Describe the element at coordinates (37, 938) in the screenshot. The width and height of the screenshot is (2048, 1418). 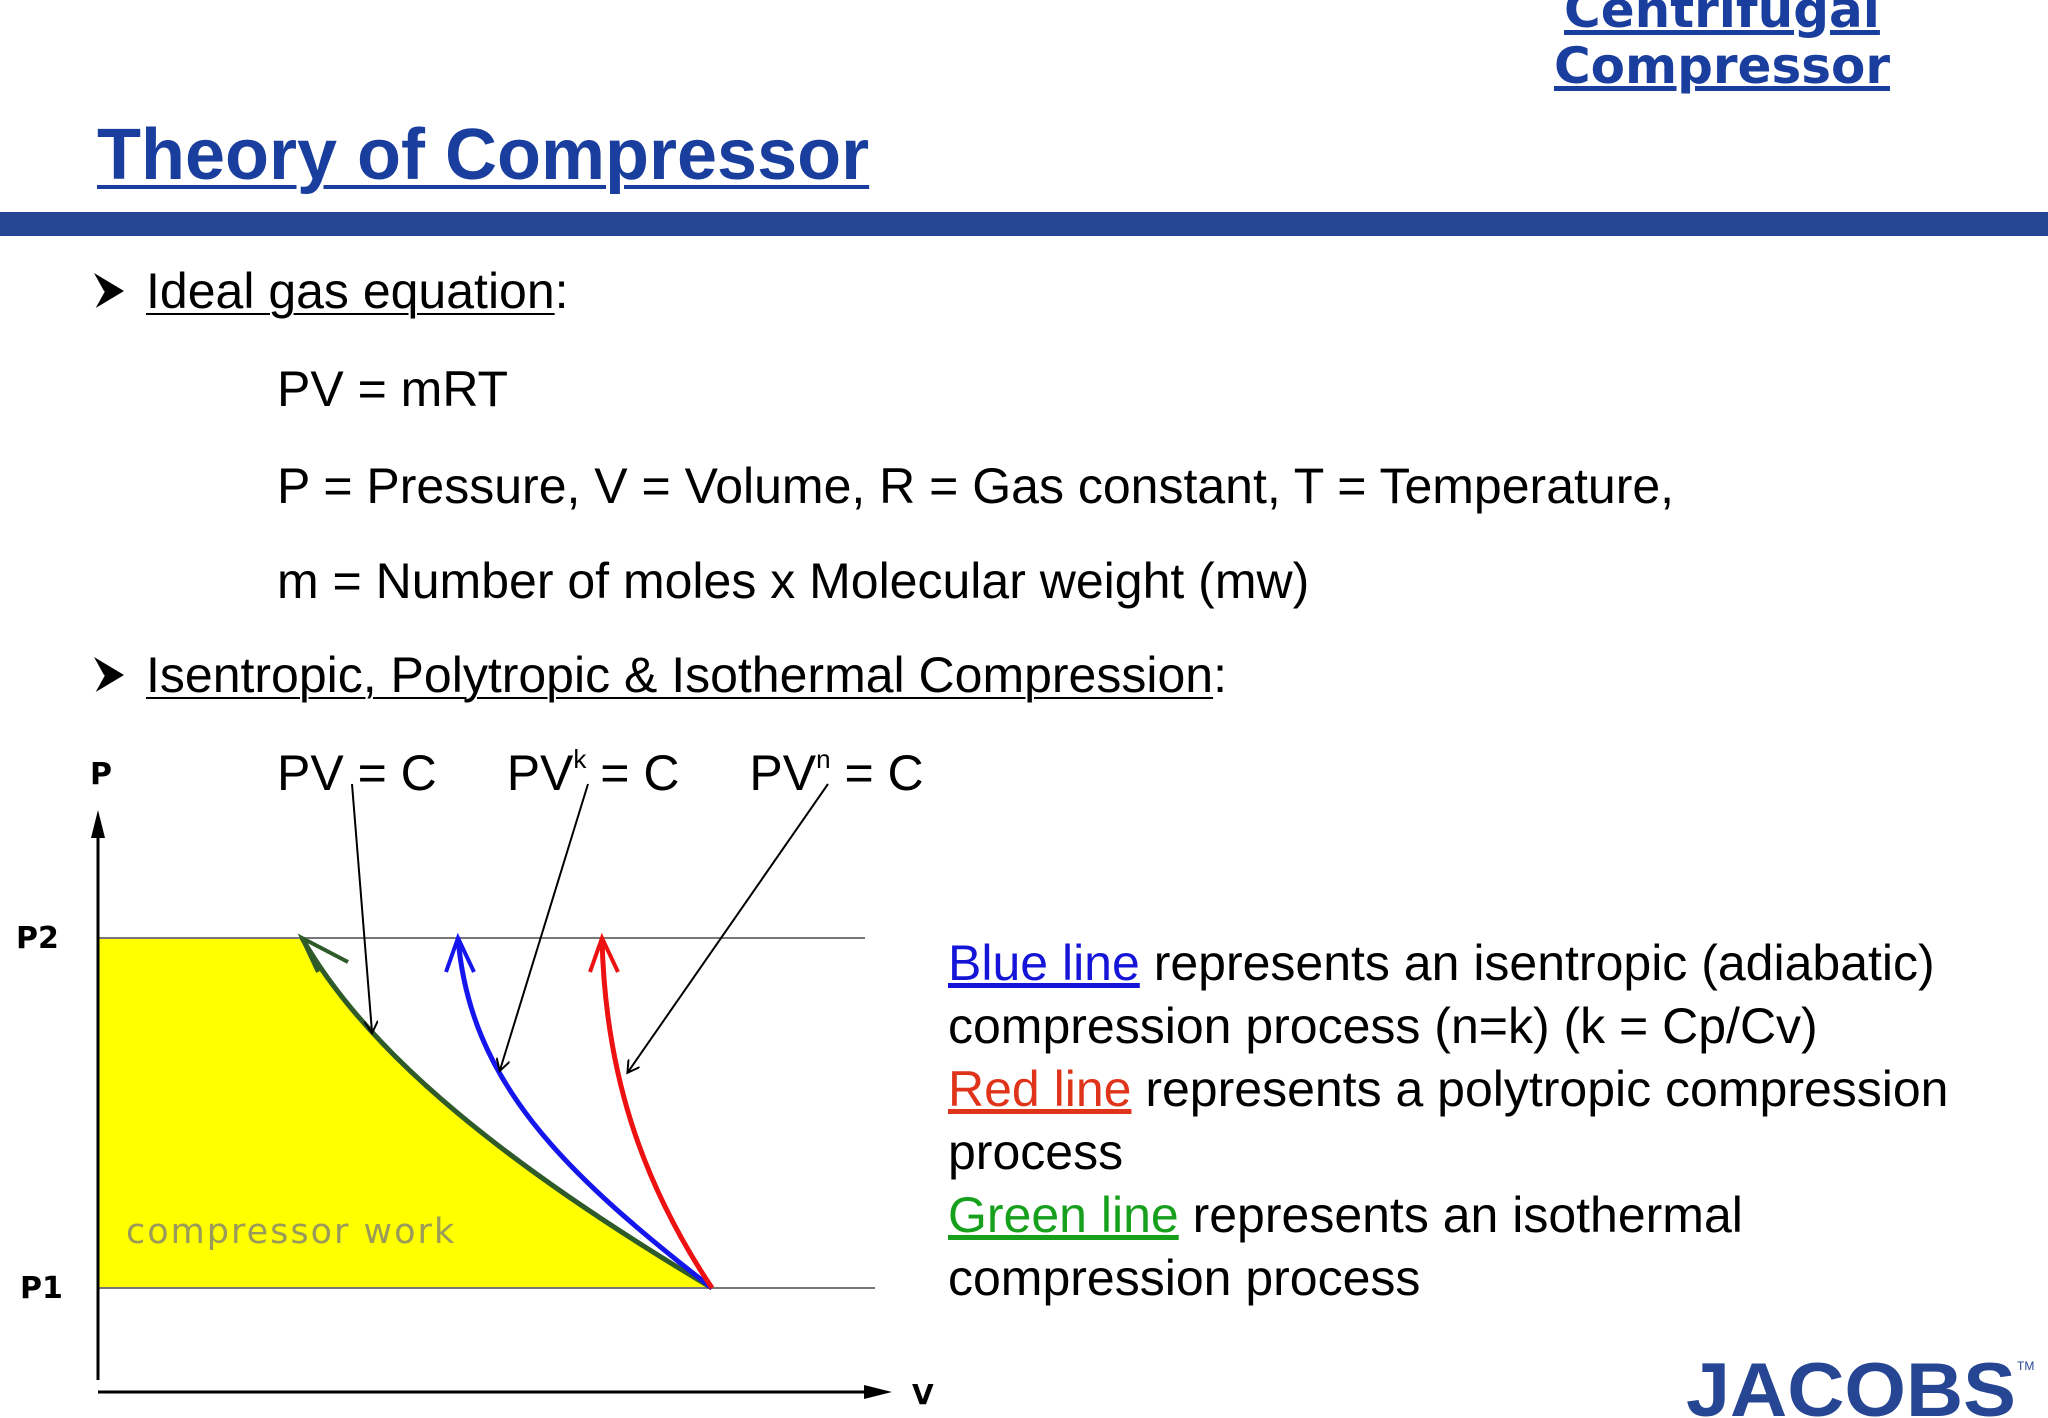
I see `p2-label: P2` at that location.